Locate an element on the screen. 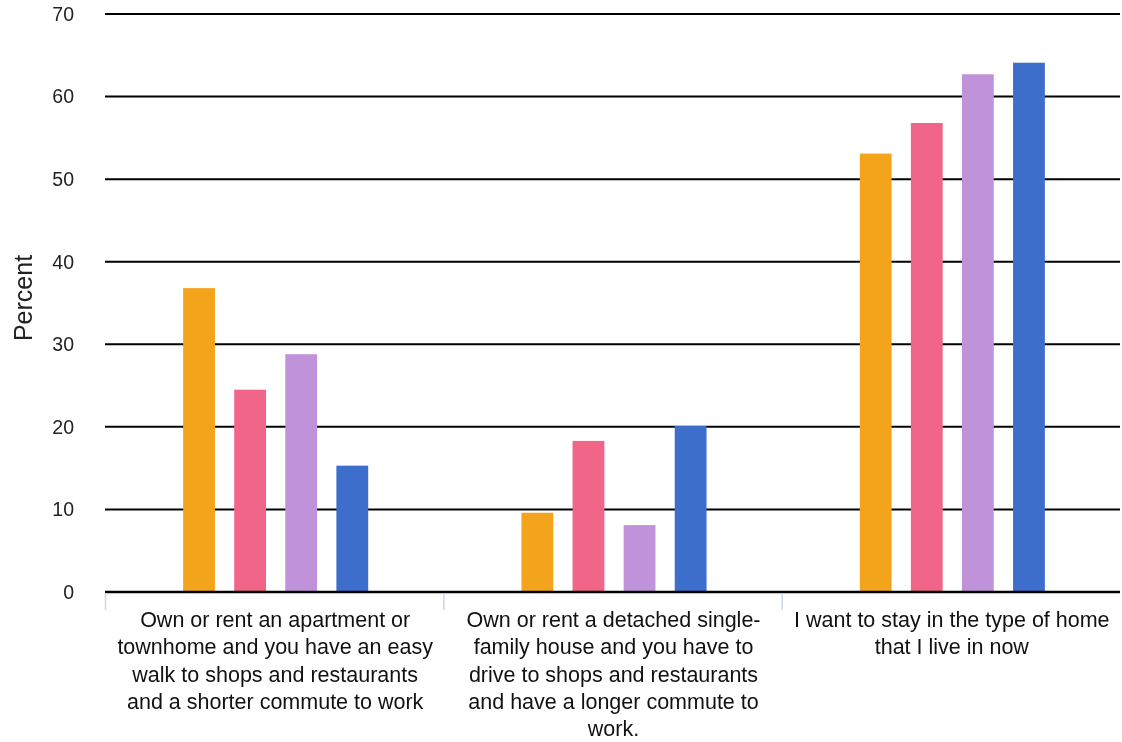  x-tick-label: Own or rent a detached single-family house and you have to drive to shops and restaurants and have a longer commute to work. is located at coordinates (613, 675).